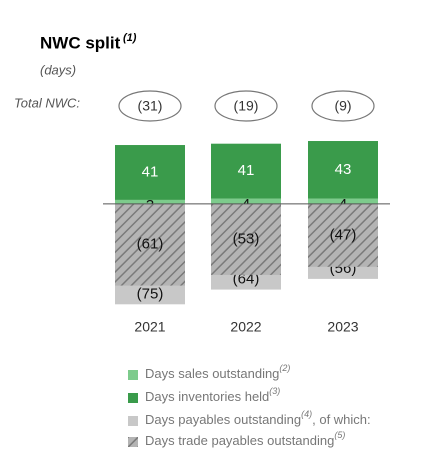 Image resolution: width=429 pixels, height=468 pixels. Describe the element at coordinates (239, 440) in the screenshot. I see `legend-name: Days trade payables outstanding` at that location.